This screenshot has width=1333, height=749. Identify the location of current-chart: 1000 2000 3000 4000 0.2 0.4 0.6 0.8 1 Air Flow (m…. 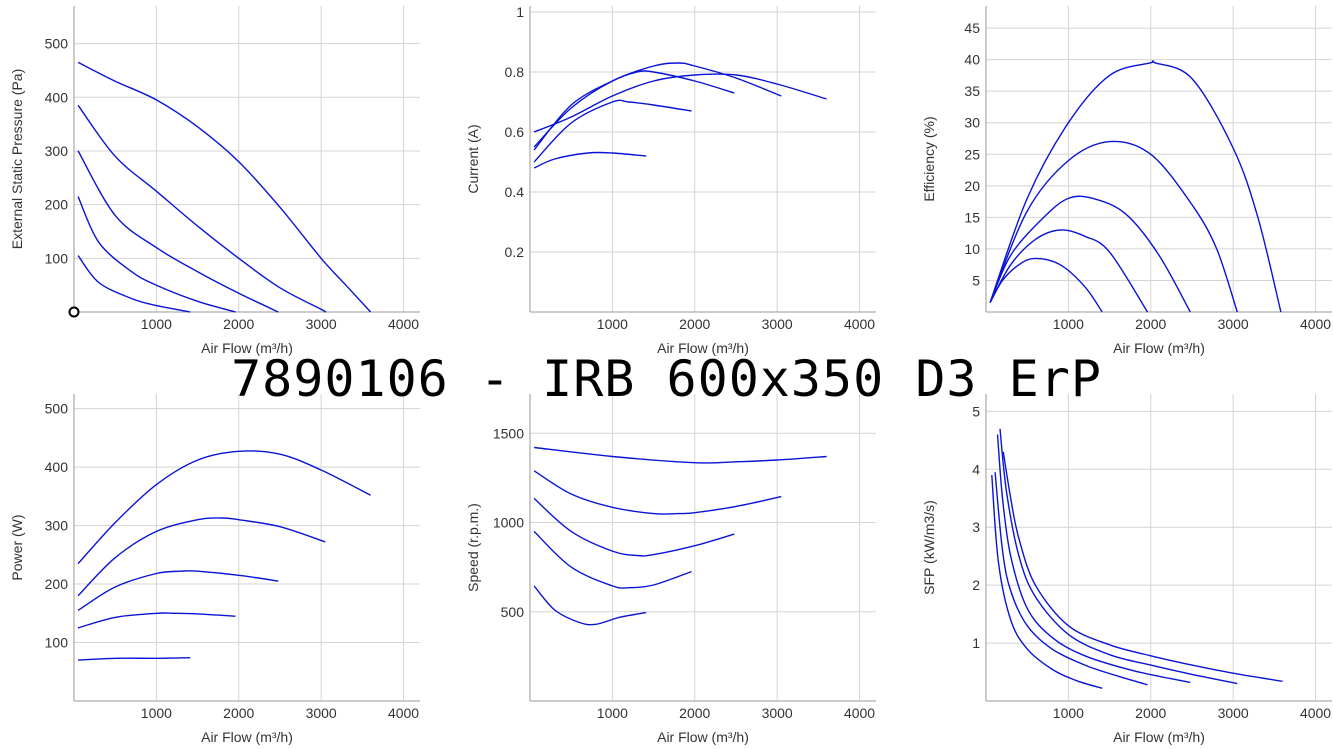
(670, 180).